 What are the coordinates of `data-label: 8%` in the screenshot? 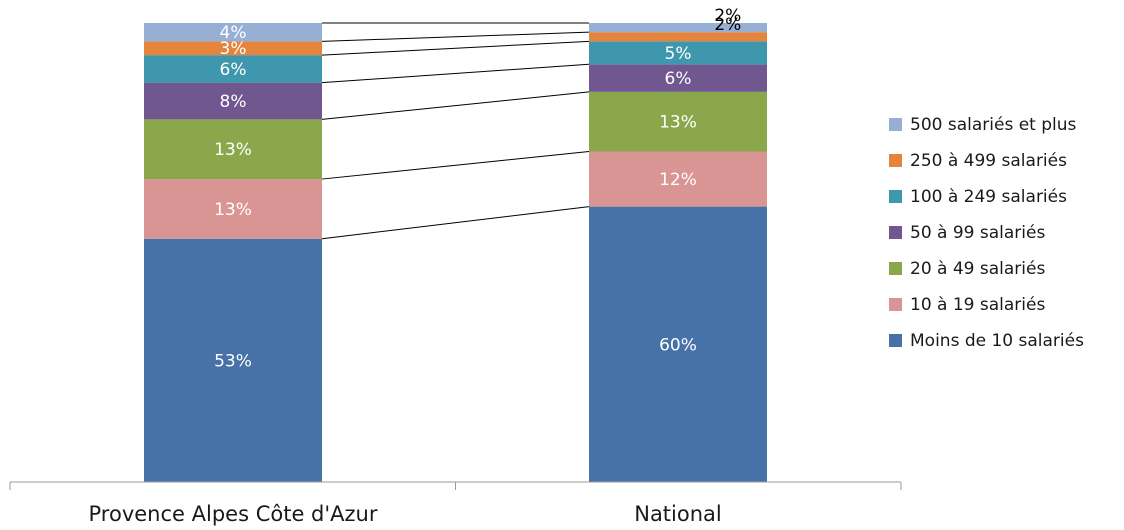 It's located at (233, 102).